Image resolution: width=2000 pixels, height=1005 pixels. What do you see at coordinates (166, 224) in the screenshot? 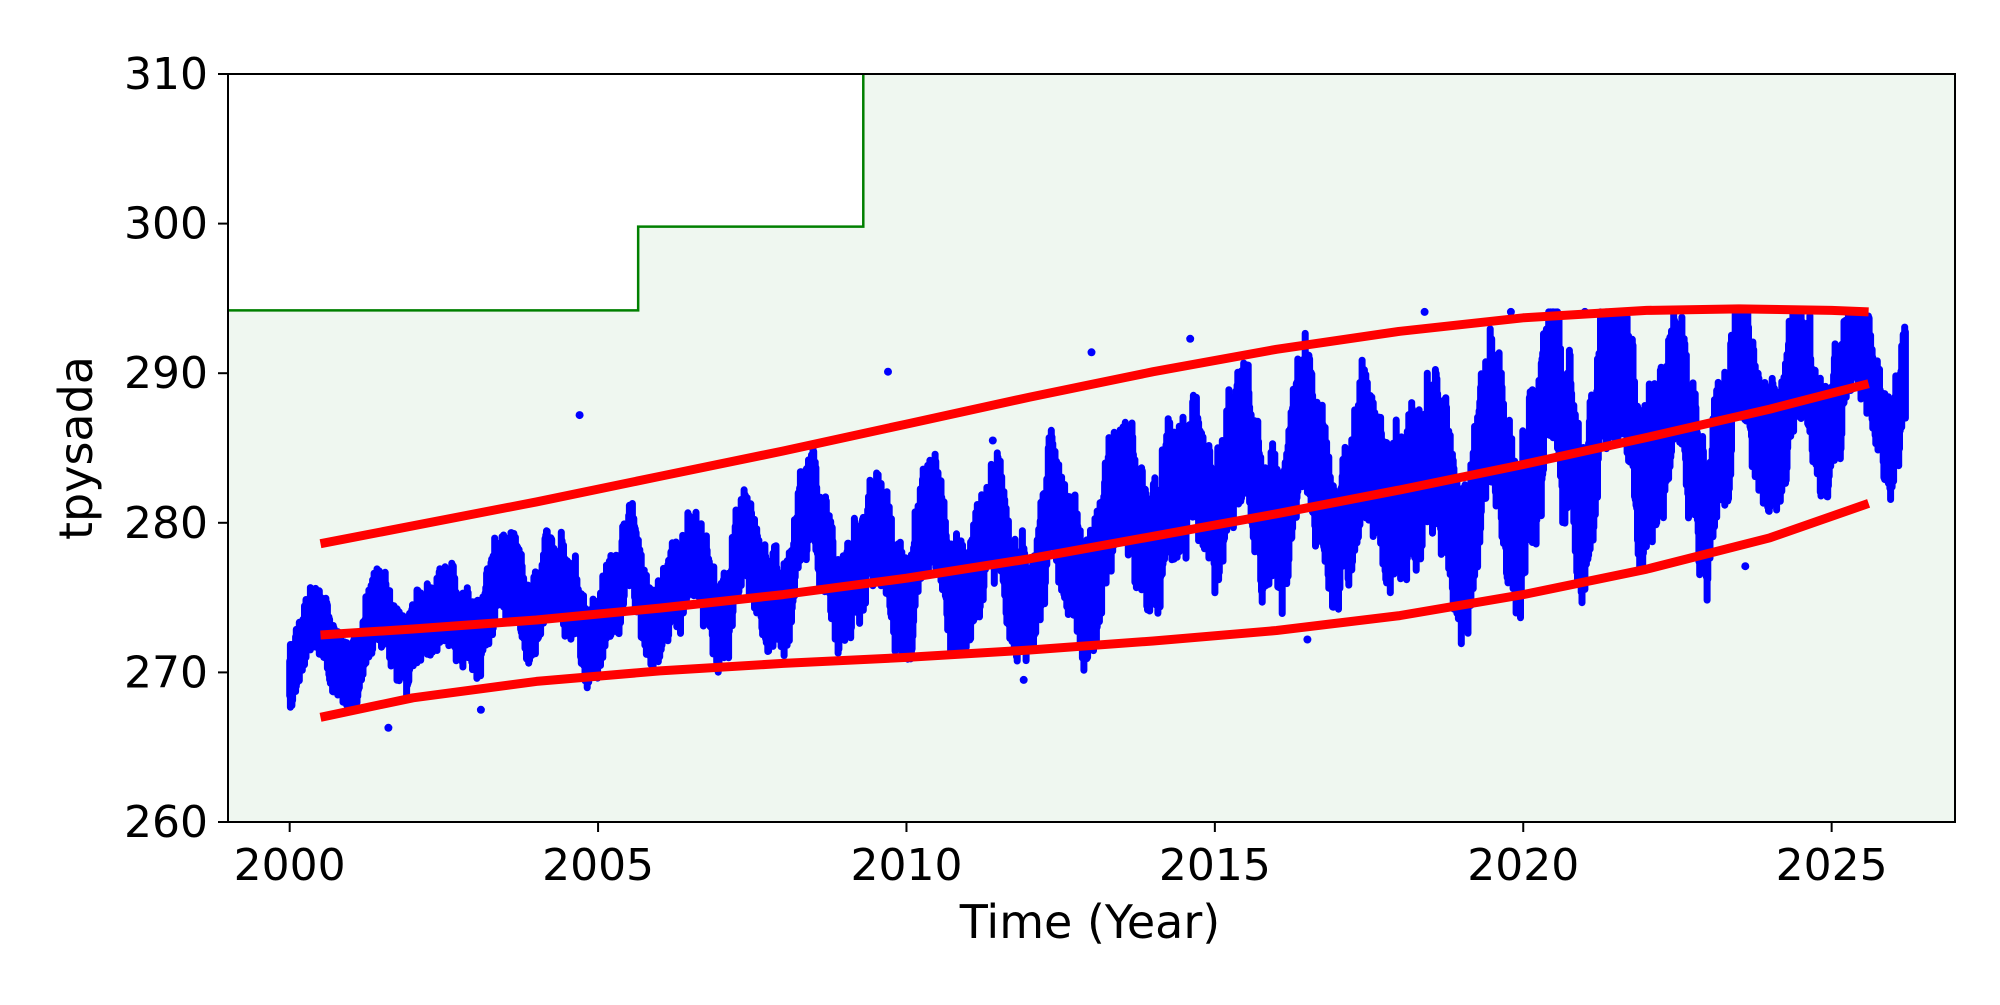
I see `y-tick-label: 300` at bounding box center [166, 224].